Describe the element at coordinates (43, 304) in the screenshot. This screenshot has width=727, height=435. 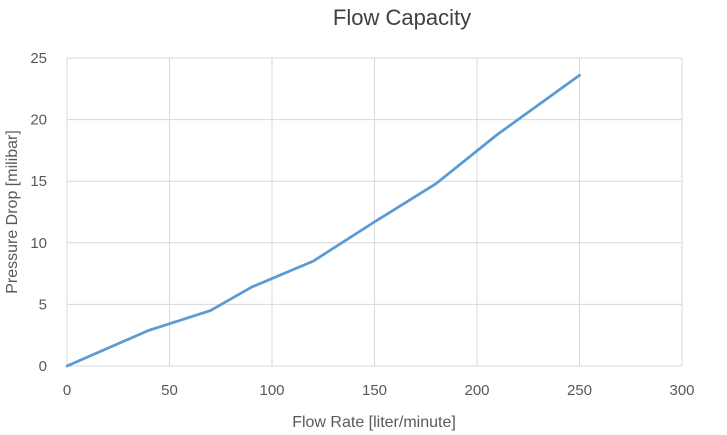
I see `y-tick-label: 5` at that location.